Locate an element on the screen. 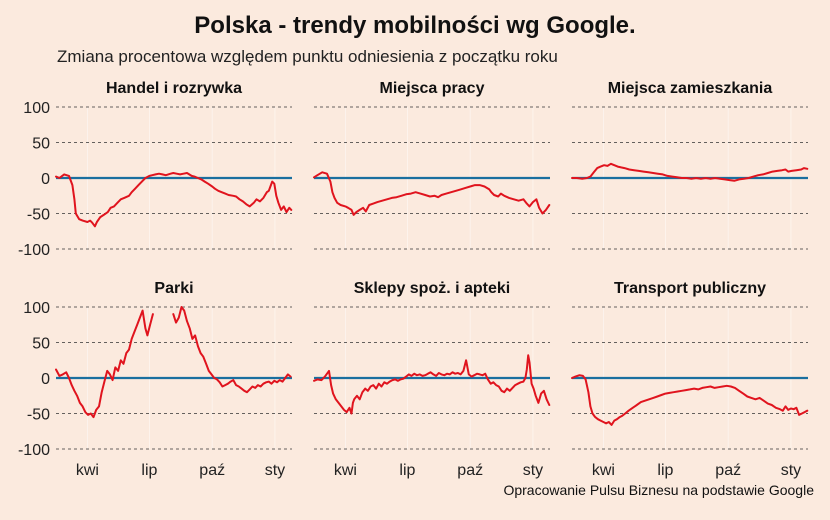 This screenshot has height=520, width=830. facet-panel: Parki 100 50 0 -50 -100 kwi lip paź sty is located at coordinates (155, 379).